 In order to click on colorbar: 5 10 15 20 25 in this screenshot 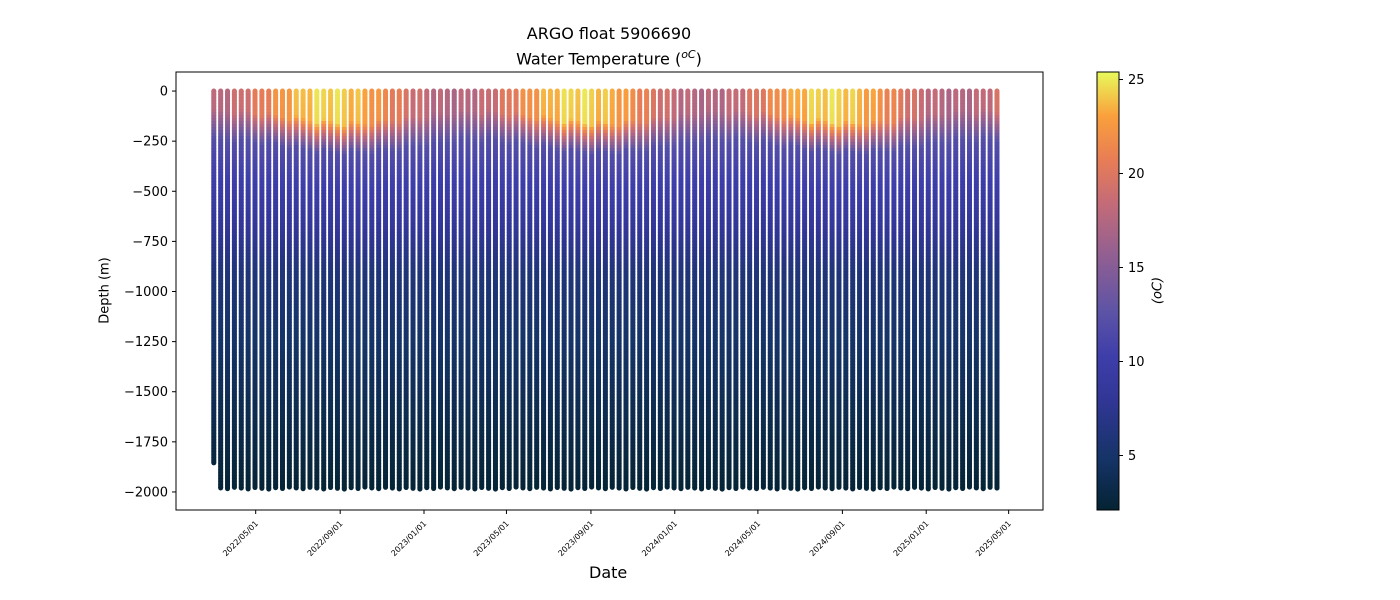, I will do `click(1120, 291)`.